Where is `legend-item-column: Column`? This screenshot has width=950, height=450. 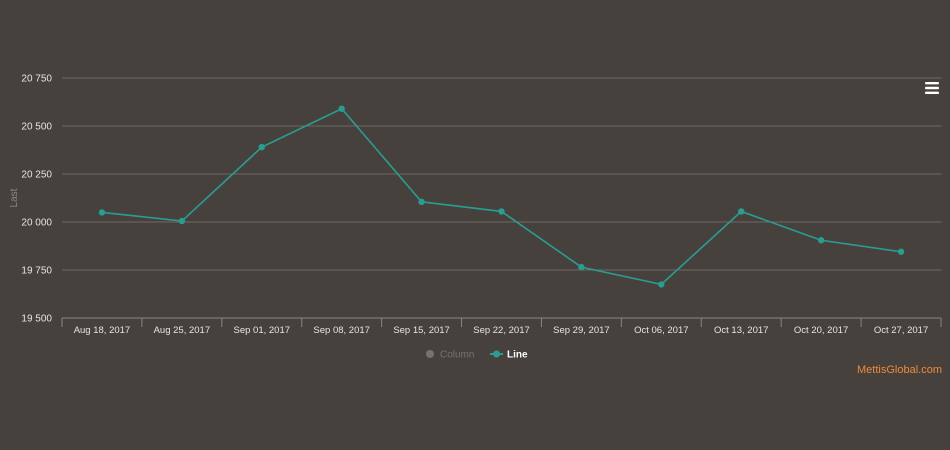
legend-item-column: Column is located at coordinates (450, 355).